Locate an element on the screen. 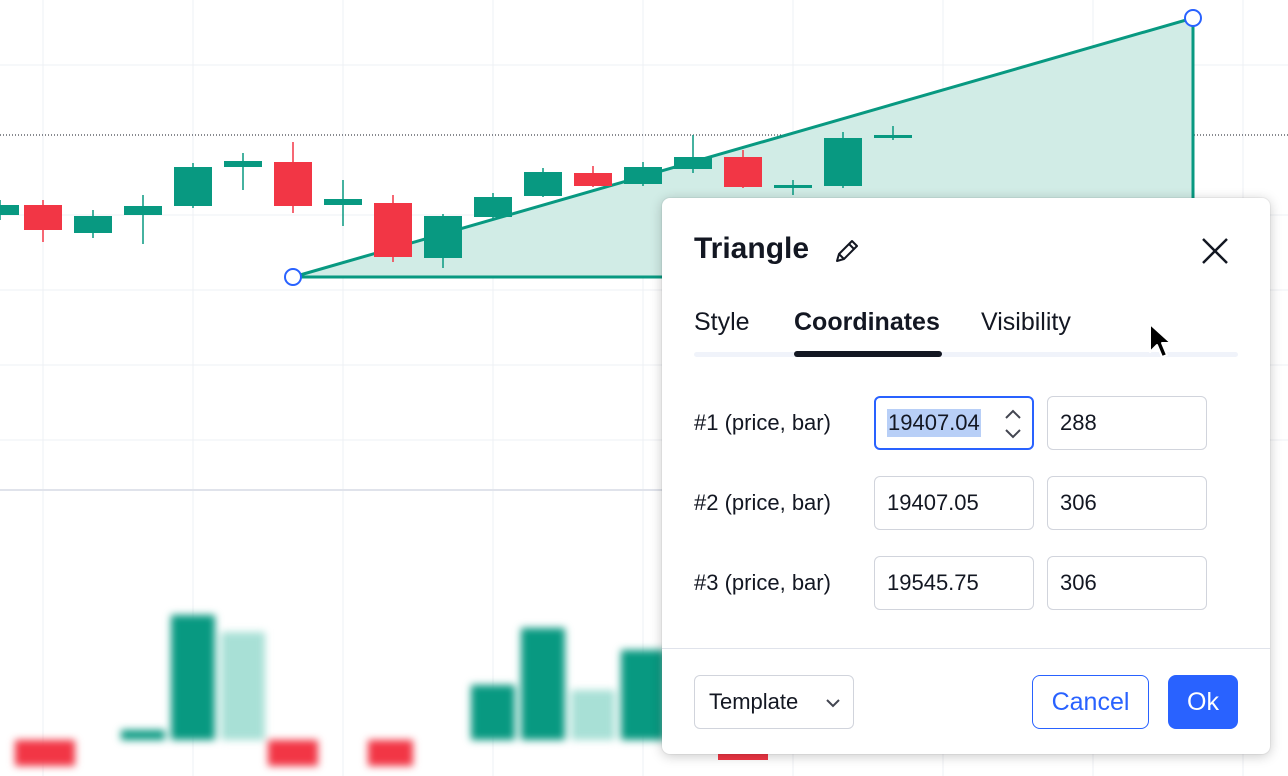 The image size is (1288, 776). mouse-pointer-icon is located at coordinates (1160, 340).